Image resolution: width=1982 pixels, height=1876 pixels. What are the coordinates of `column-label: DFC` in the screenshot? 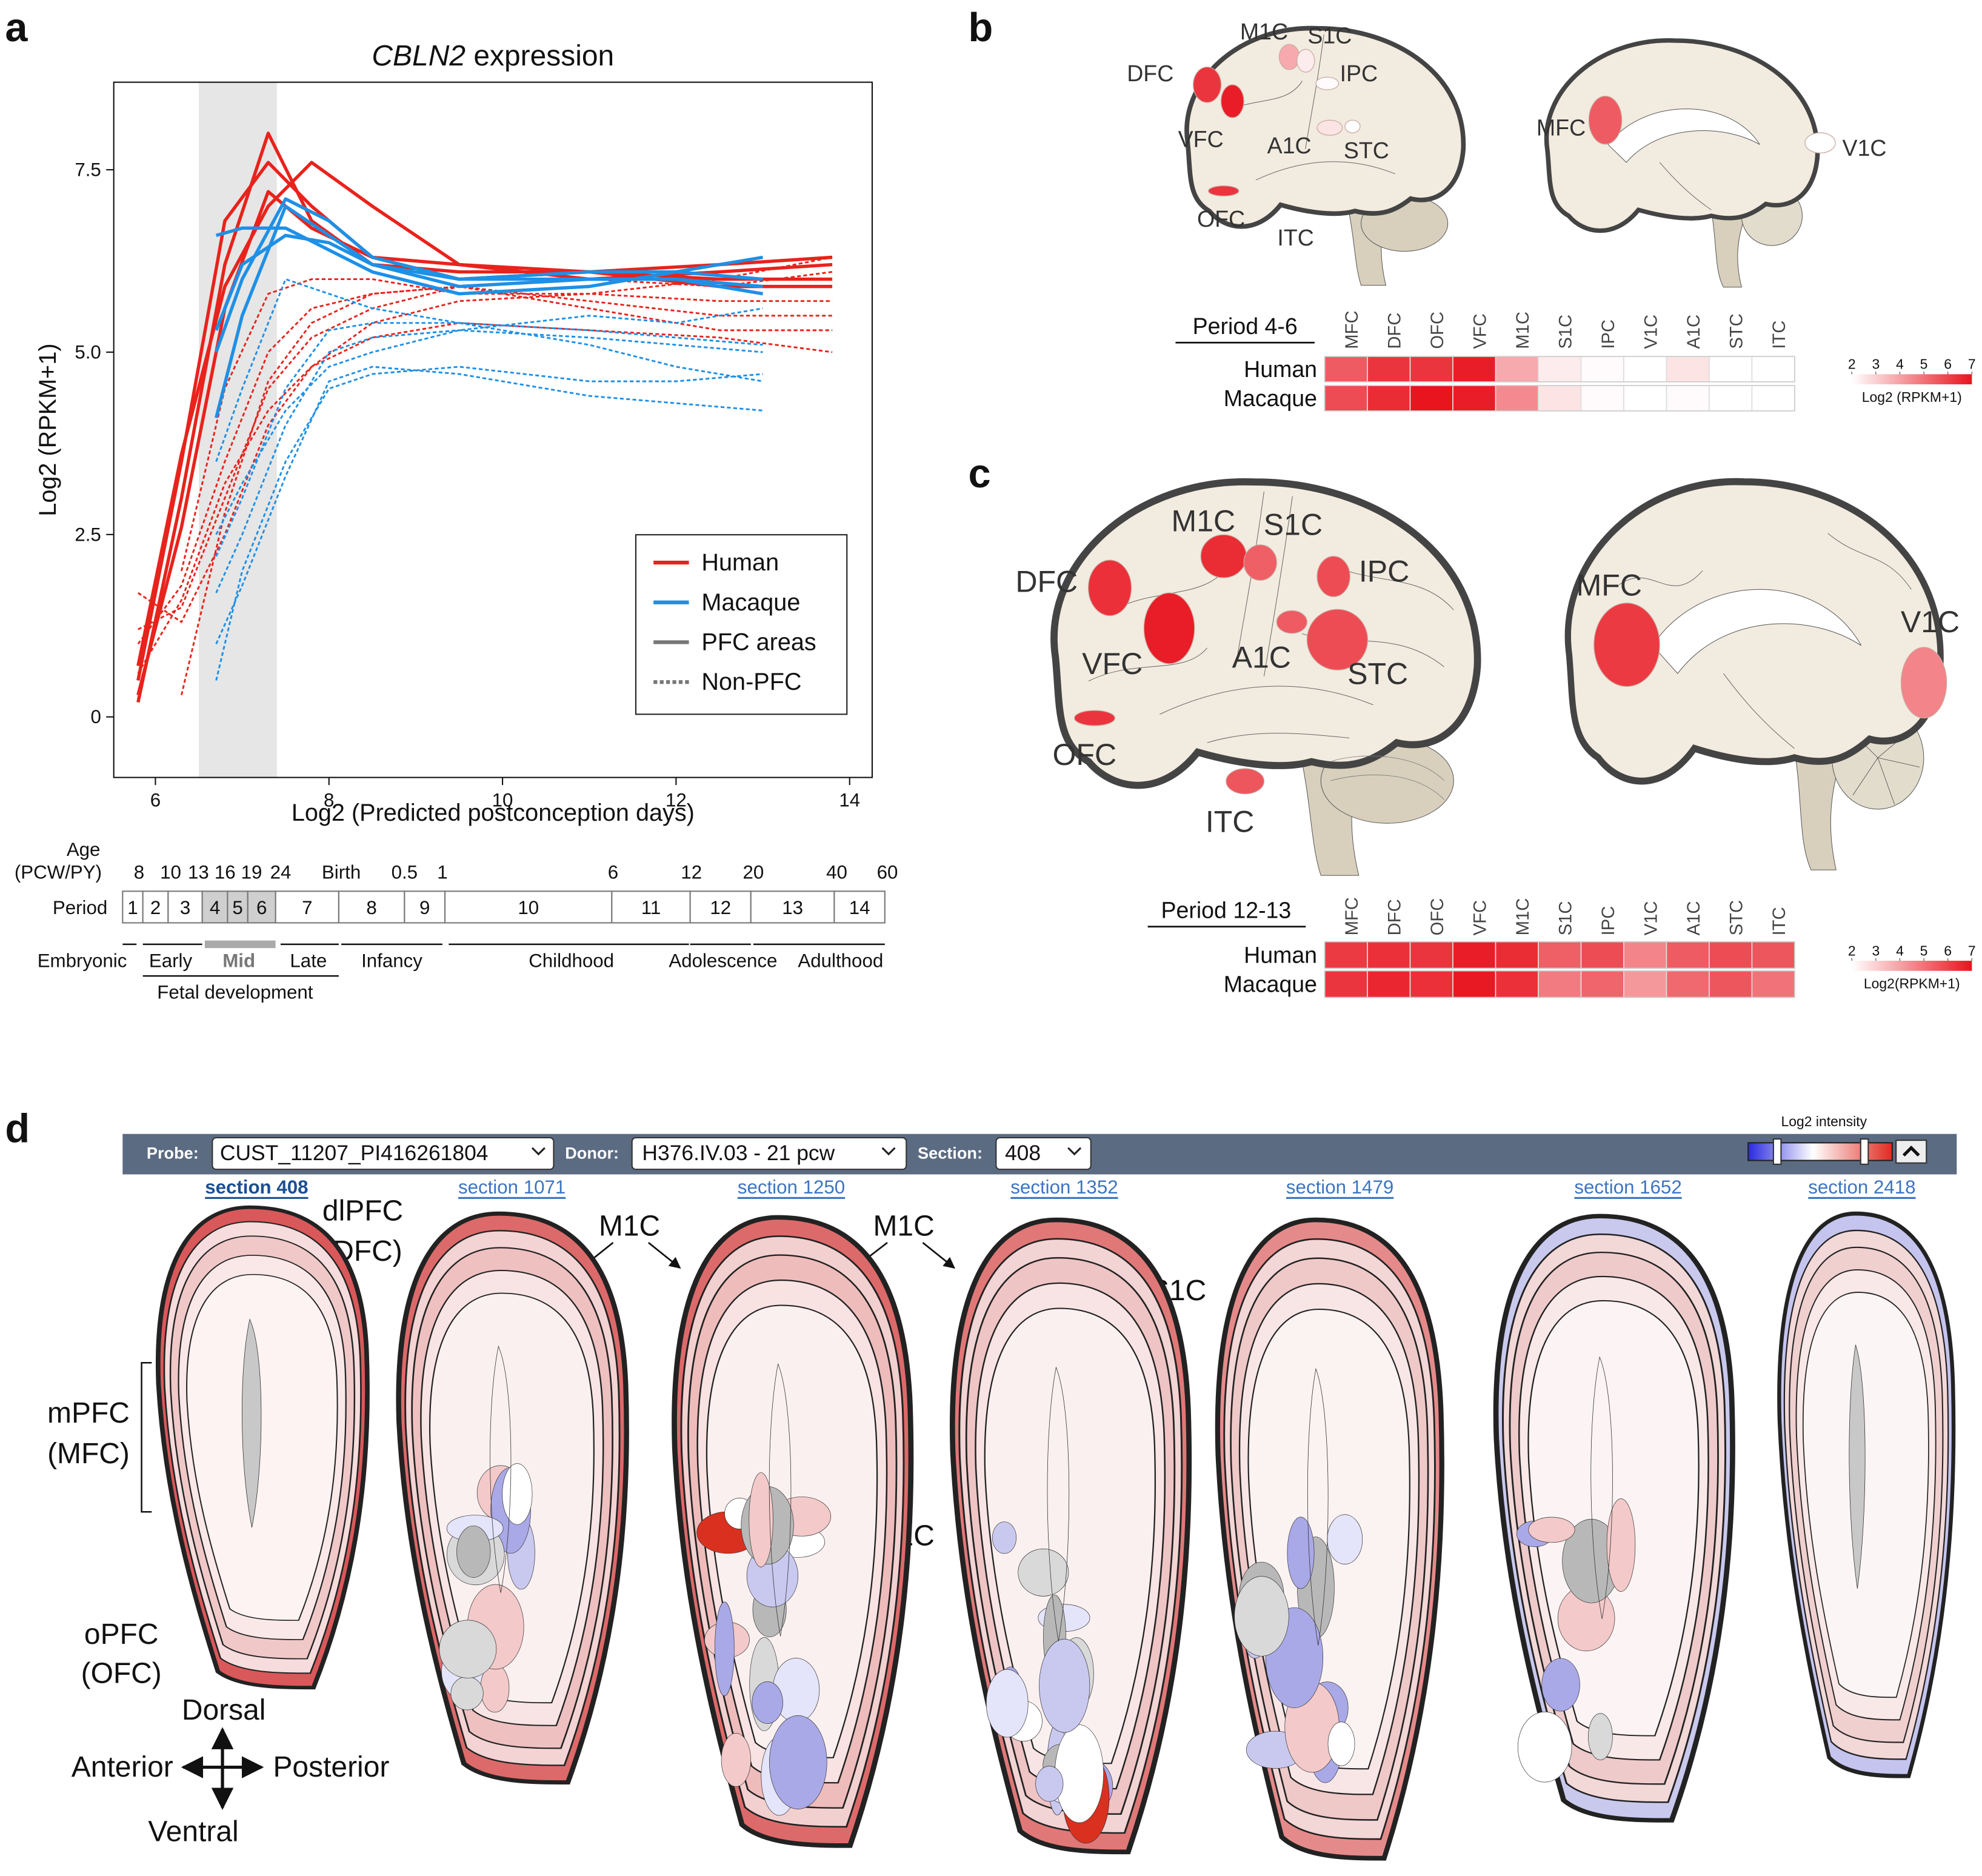 It's located at (1395, 331).